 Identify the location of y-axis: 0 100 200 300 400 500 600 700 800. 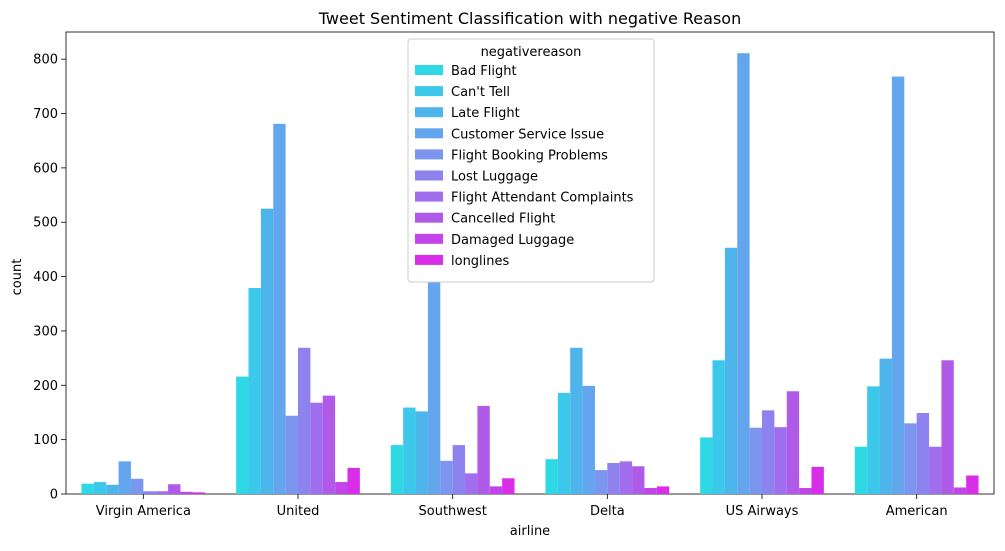
(49, 278).